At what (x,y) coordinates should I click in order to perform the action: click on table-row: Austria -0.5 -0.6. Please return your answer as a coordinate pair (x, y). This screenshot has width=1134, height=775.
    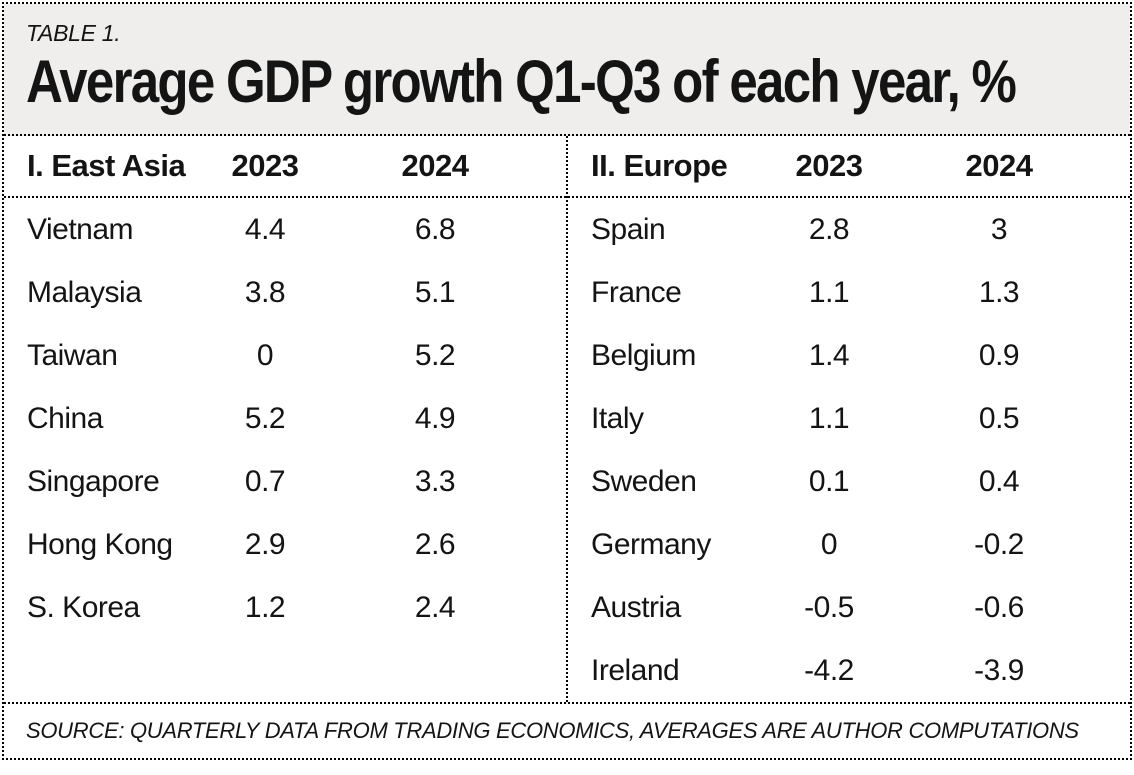
    Looking at the image, I should click on (849, 607).